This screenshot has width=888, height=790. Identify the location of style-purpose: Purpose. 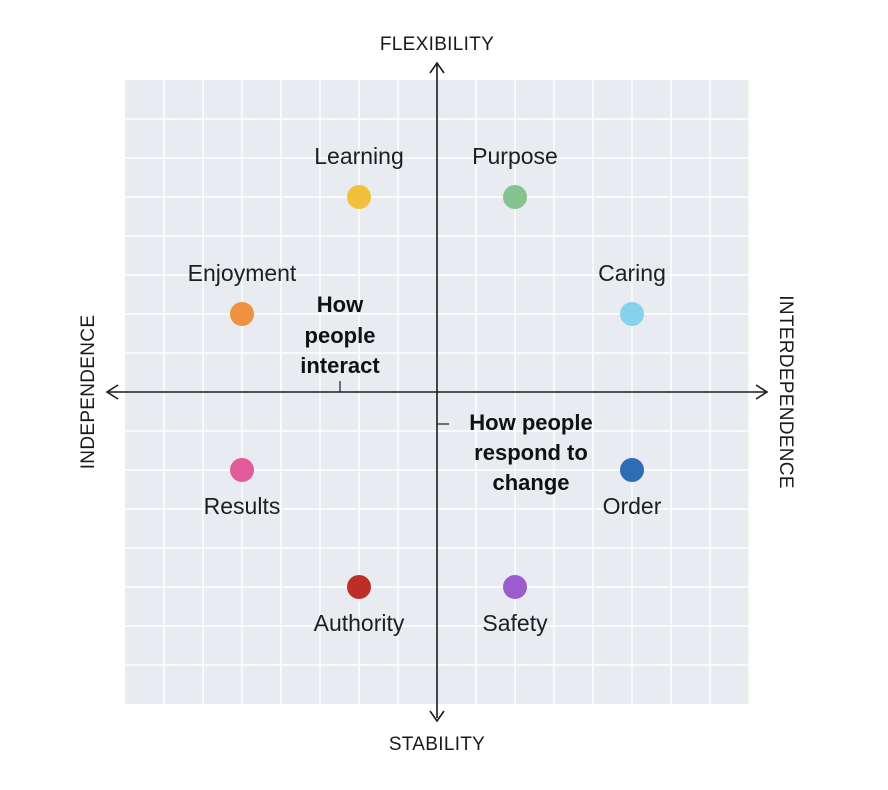
(515, 176).